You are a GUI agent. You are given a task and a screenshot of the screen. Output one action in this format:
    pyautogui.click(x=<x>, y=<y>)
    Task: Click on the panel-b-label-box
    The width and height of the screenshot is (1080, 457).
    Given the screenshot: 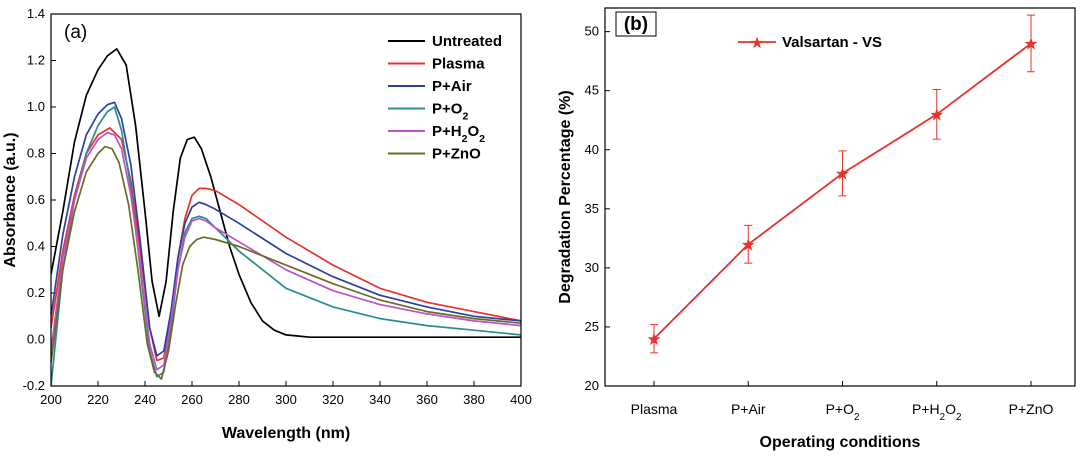 What is the action you would take?
    pyautogui.click(x=636, y=24)
    